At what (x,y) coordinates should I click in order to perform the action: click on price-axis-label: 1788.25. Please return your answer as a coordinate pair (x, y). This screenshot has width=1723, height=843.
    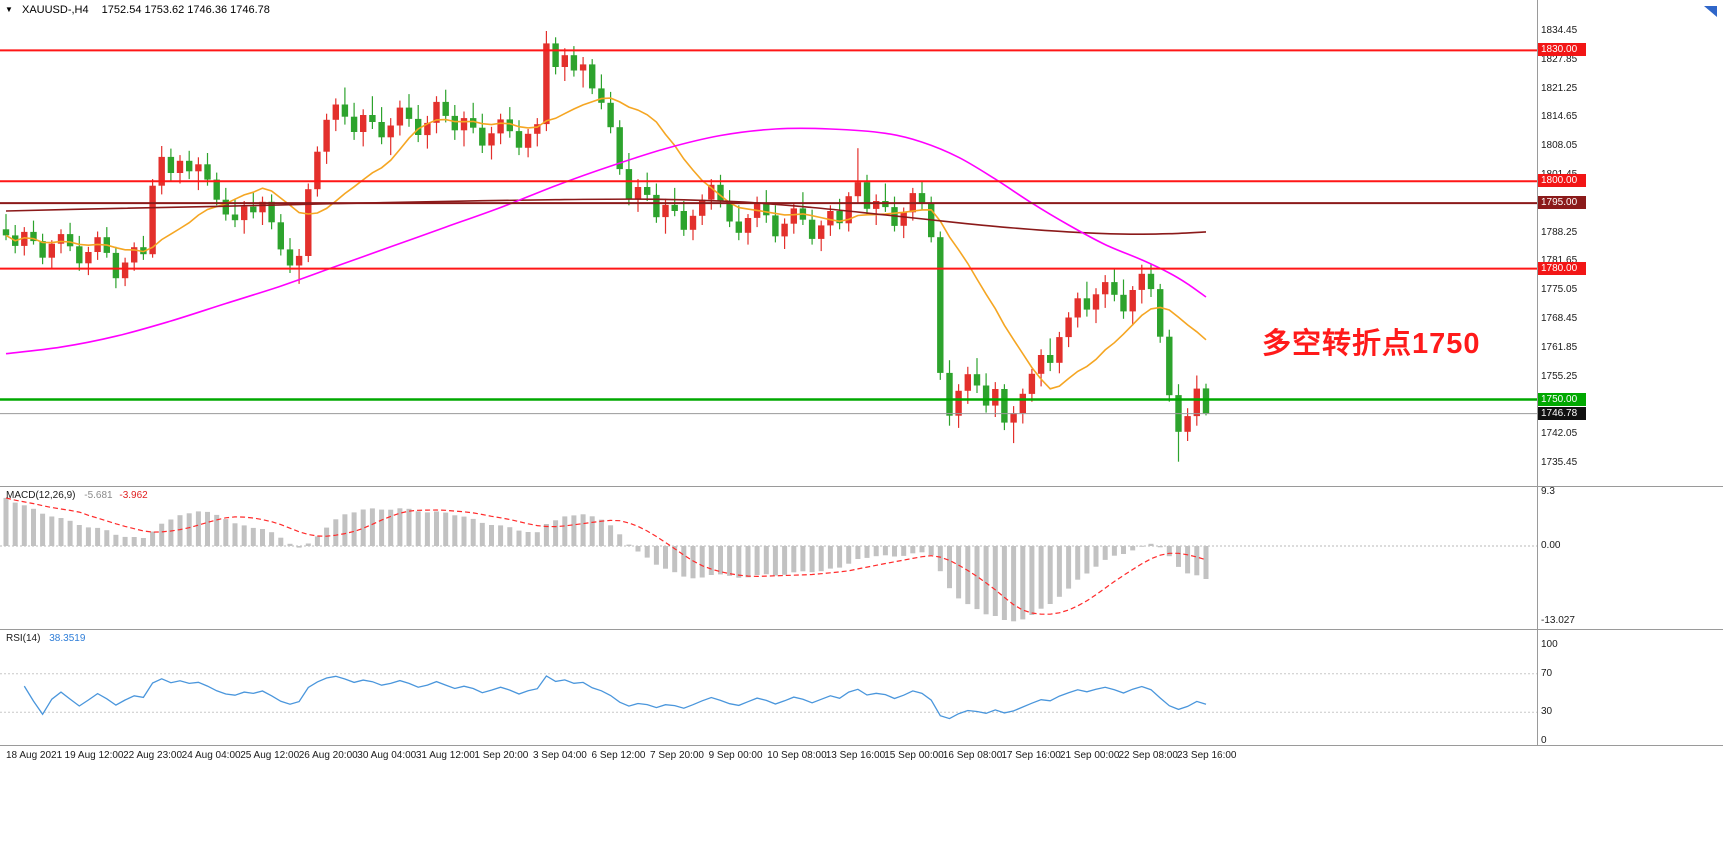
    Looking at the image, I should click on (1559, 232).